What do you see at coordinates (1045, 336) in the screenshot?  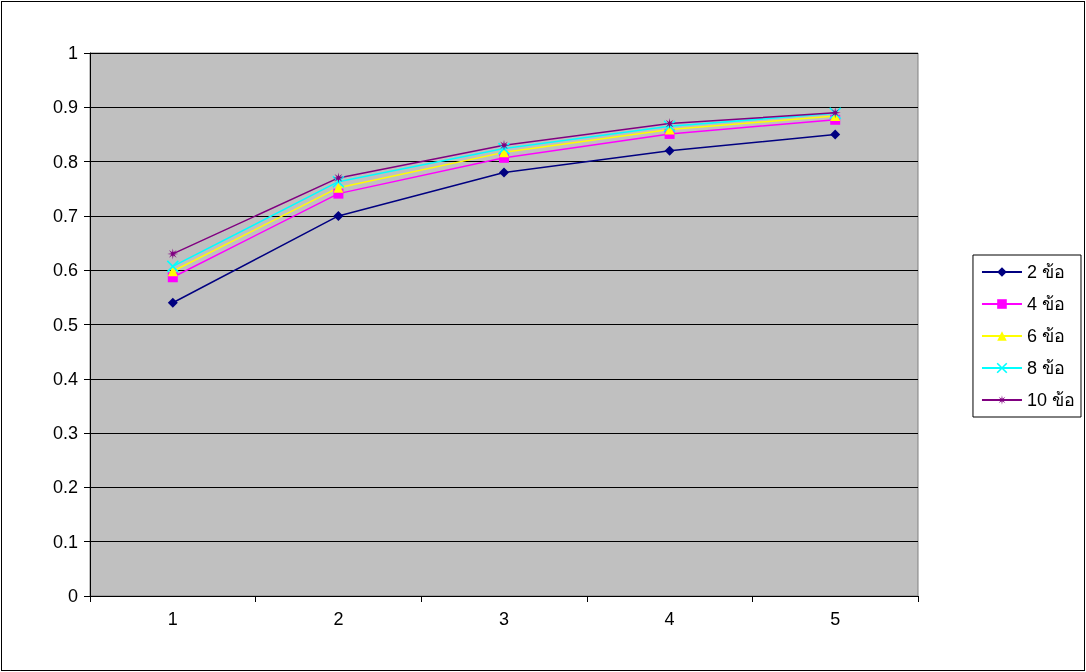 I see `legend-label: 6 ข้อ` at bounding box center [1045, 336].